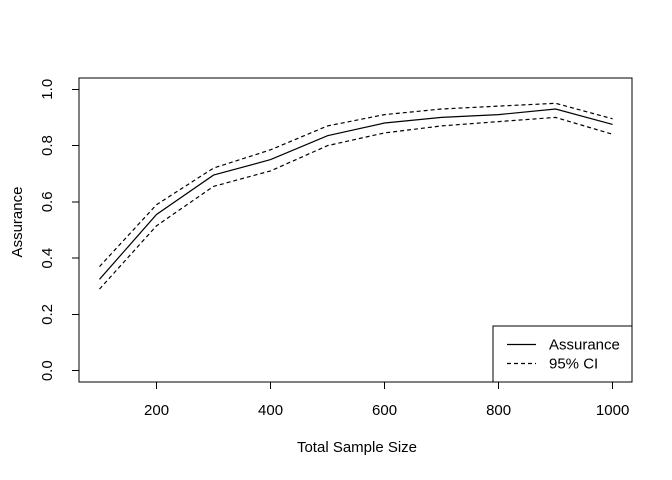 The width and height of the screenshot is (672, 480). What do you see at coordinates (47, 370) in the screenshot?
I see `y-tick-label: 0.0` at bounding box center [47, 370].